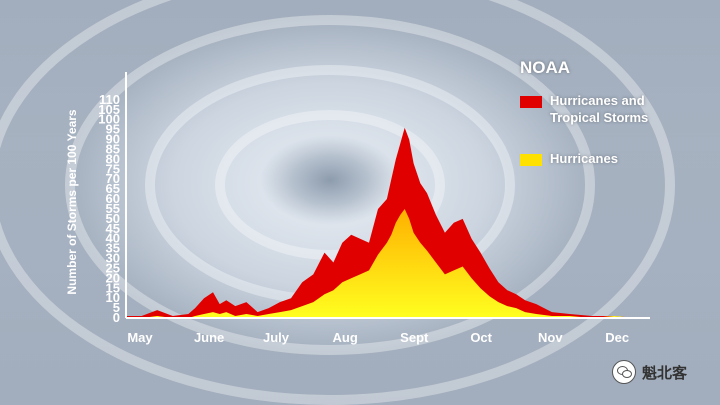 The width and height of the screenshot is (720, 405). I want to click on y-tick-label: 15, so click(113, 287).